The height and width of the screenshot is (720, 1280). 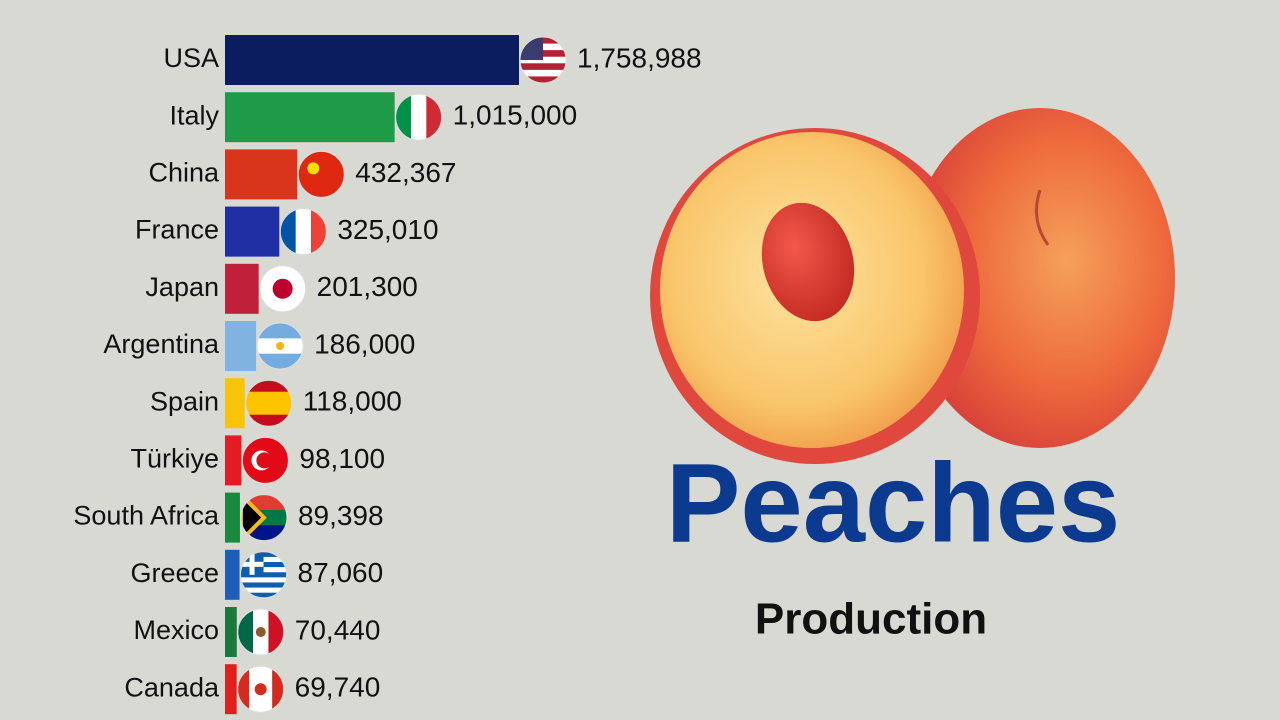 What do you see at coordinates (341, 572) in the screenshot?
I see `value-label: 87,060` at bounding box center [341, 572].